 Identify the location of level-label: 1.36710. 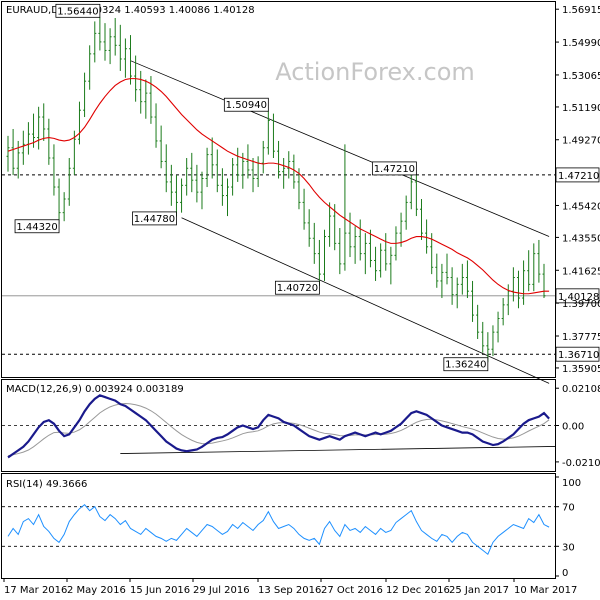
(578, 355).